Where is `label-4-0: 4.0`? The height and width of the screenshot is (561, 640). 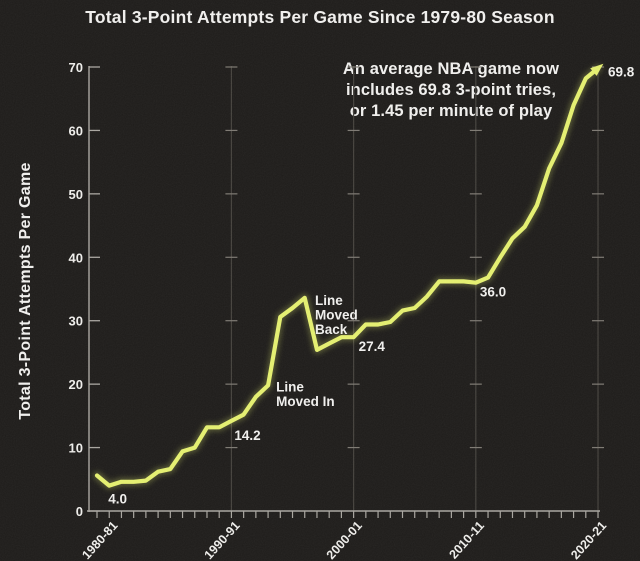 label-4-0: 4.0 is located at coordinates (117, 499).